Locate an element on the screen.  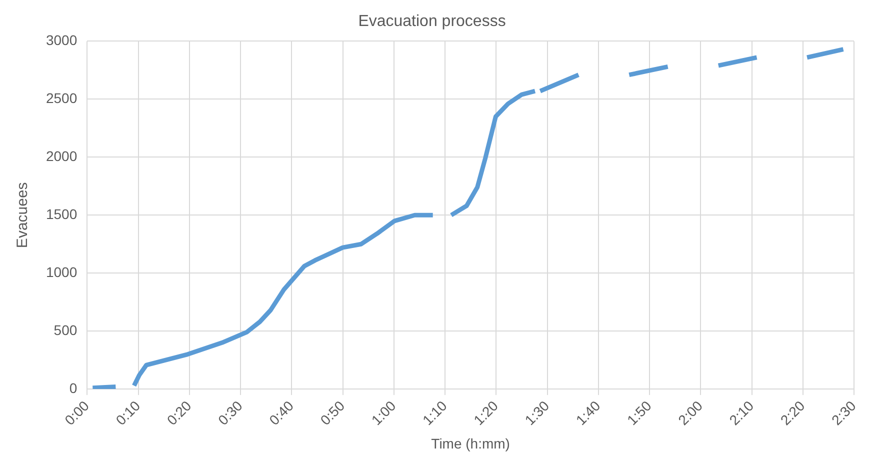
y-tick-label: 500 is located at coordinates (66, 330).